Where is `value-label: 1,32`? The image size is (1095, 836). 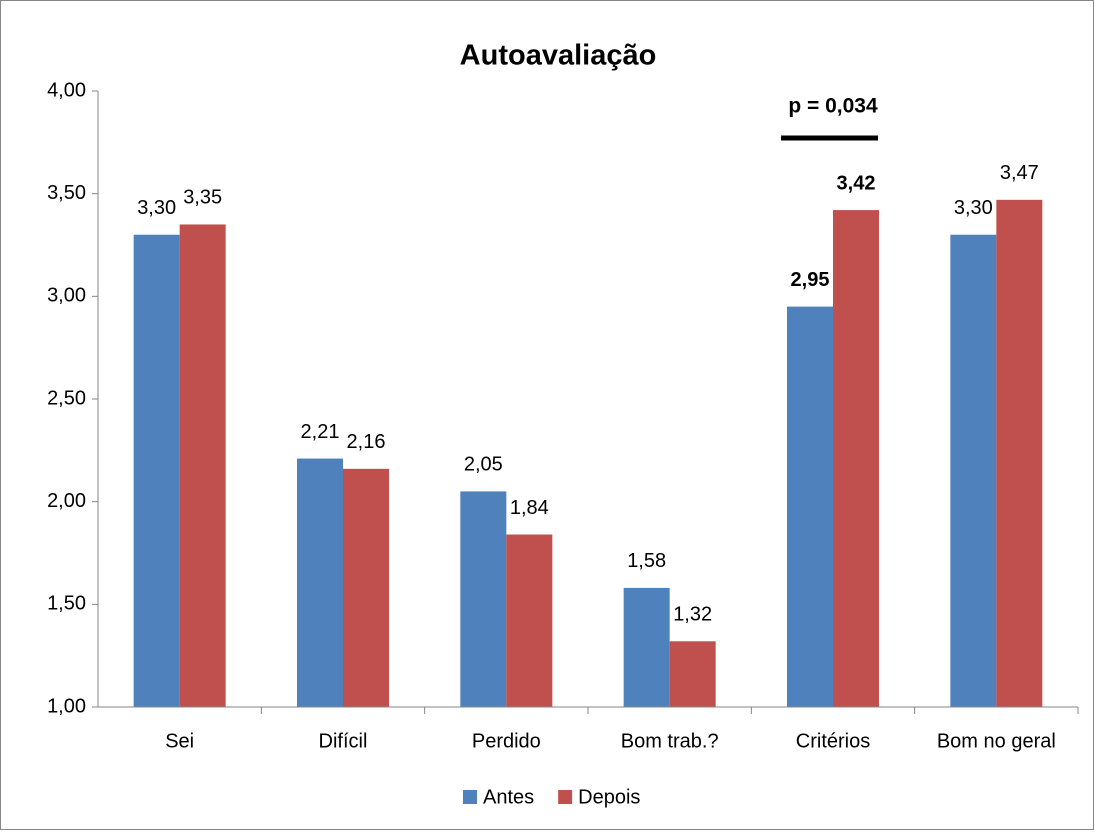 value-label: 1,32 is located at coordinates (692, 615).